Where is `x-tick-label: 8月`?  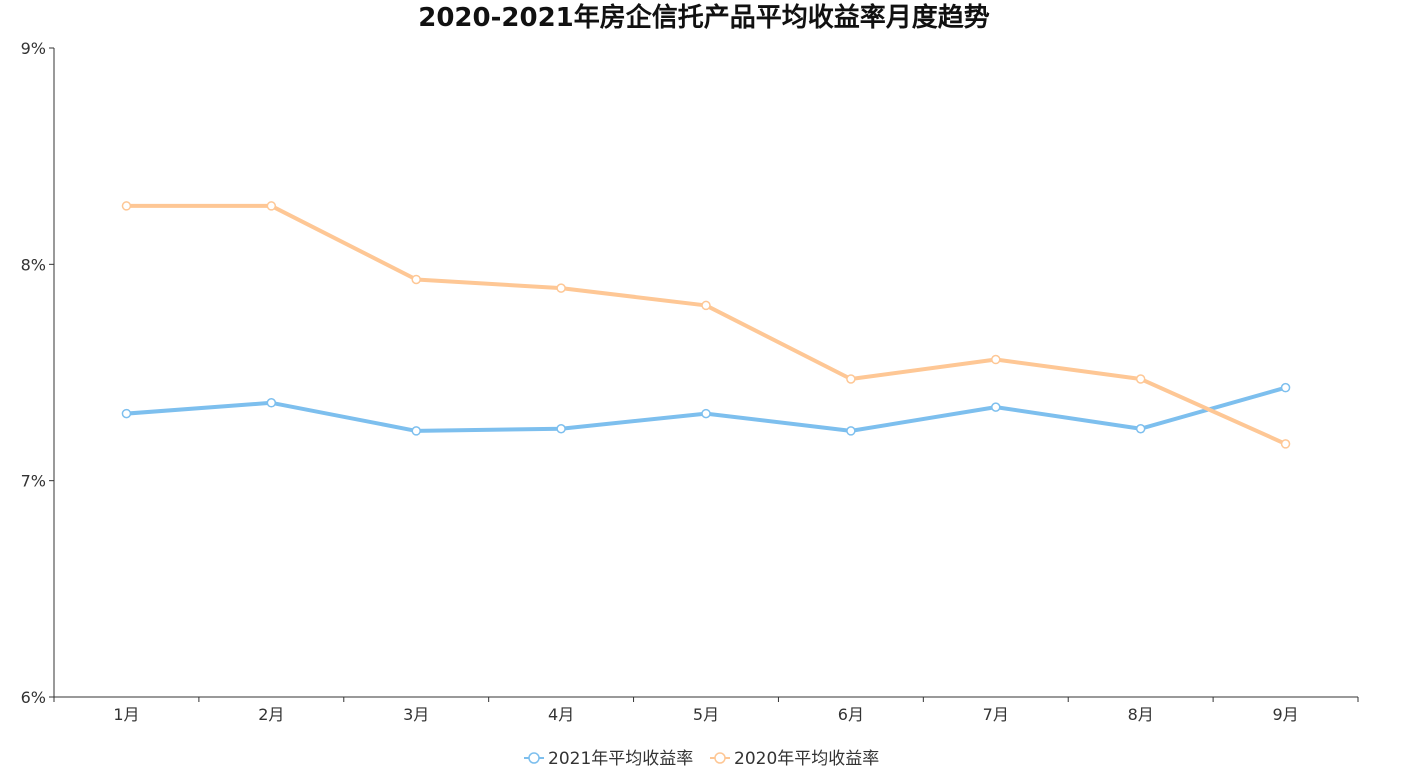 x-tick-label: 8月 is located at coordinates (1141, 714).